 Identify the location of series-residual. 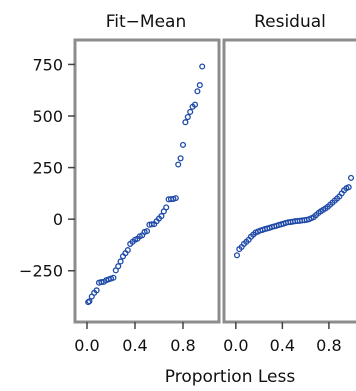
(294, 216).